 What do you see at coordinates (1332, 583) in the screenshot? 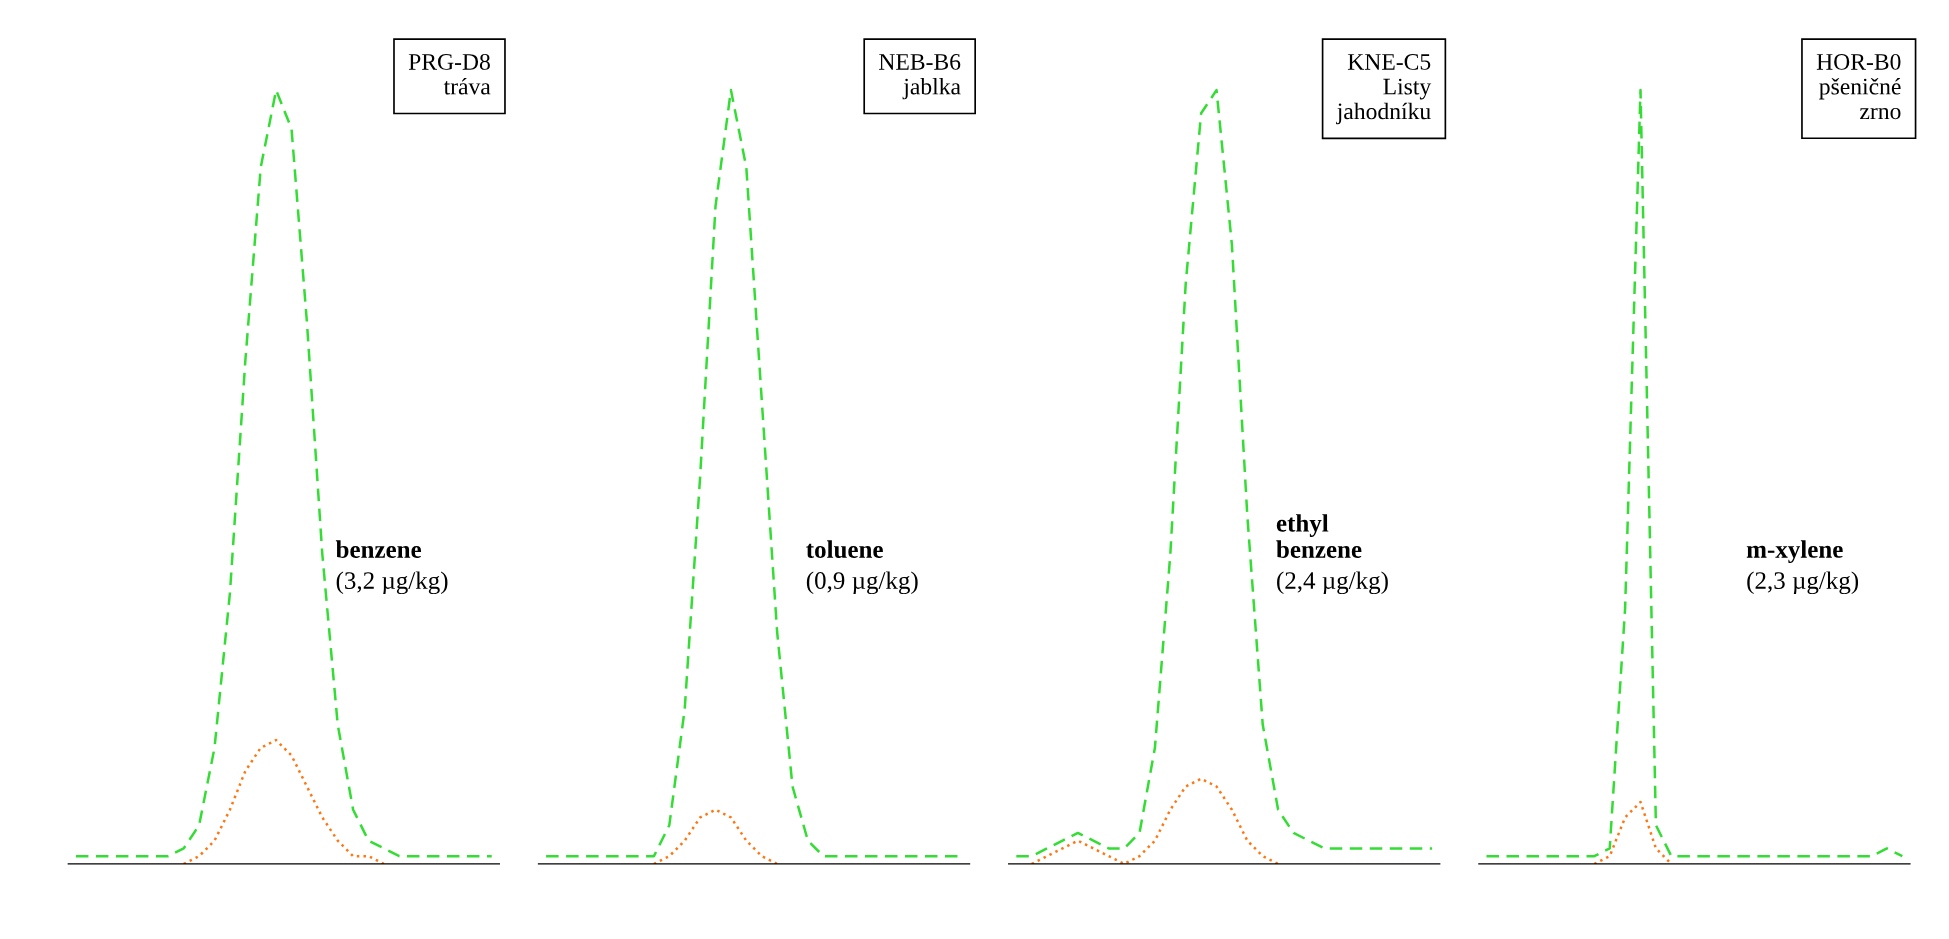
I see `annotation: (2,4 µg/kg)` at bounding box center [1332, 583].